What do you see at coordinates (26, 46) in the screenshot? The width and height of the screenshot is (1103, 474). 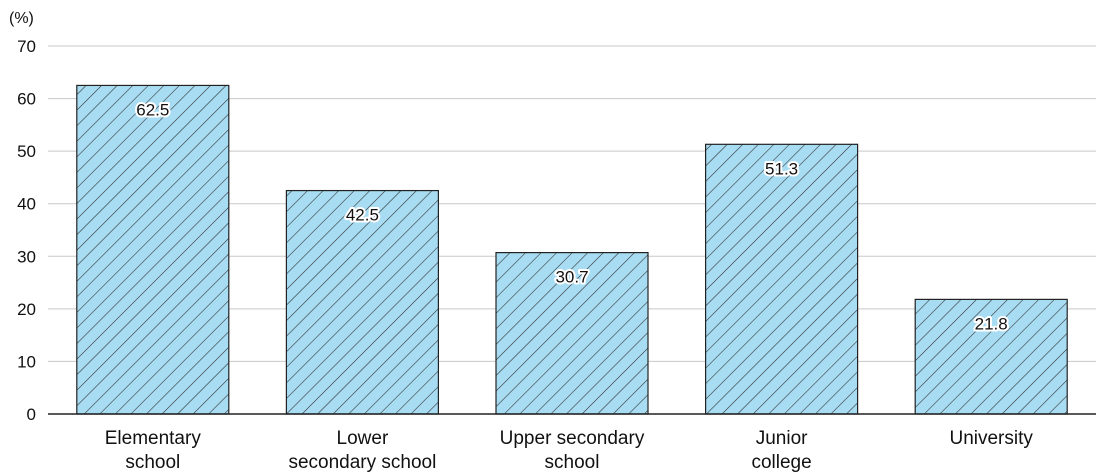 I see `y-tick-label: 70` at bounding box center [26, 46].